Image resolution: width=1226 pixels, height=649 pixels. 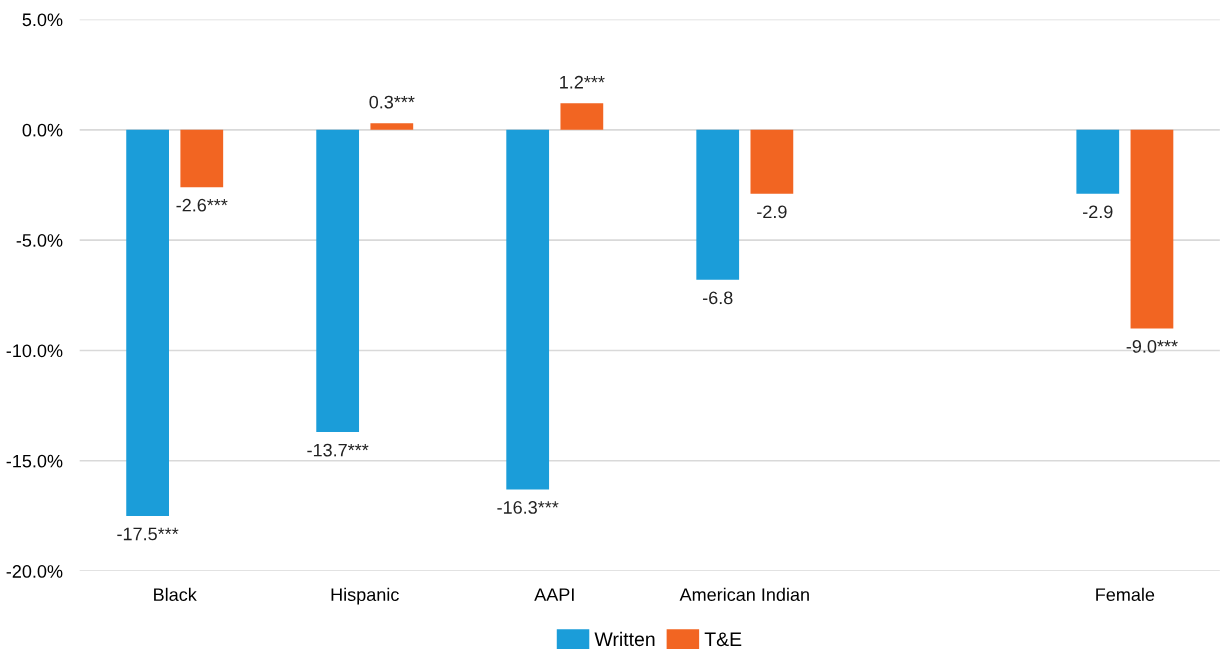 I want to click on y-tick-label: -20.0%, so click(x=34, y=571).